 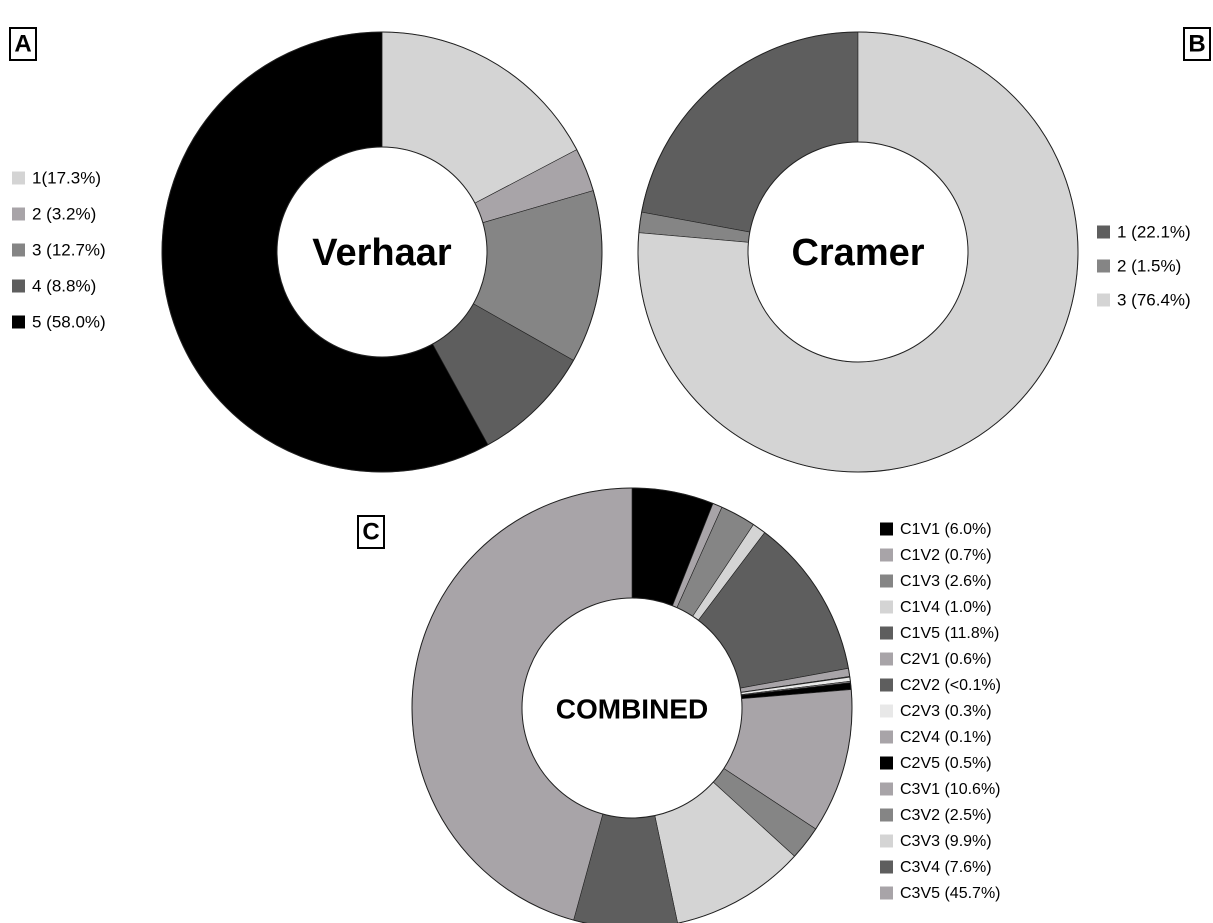 What do you see at coordinates (69, 249) in the screenshot?
I see `legend-label: 3 (12.7%)` at bounding box center [69, 249].